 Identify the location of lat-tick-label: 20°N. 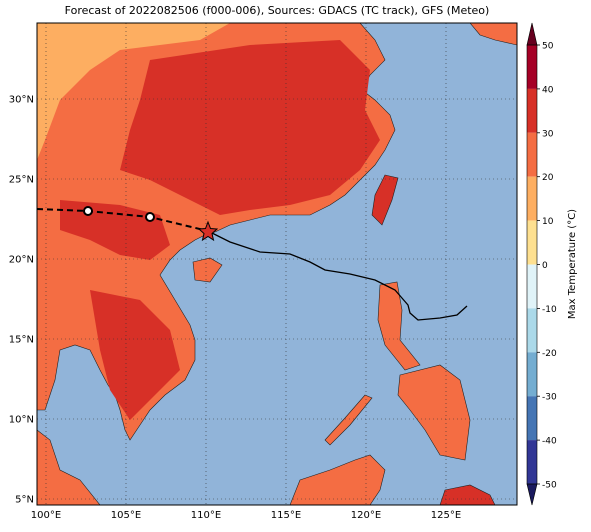
(21, 260).